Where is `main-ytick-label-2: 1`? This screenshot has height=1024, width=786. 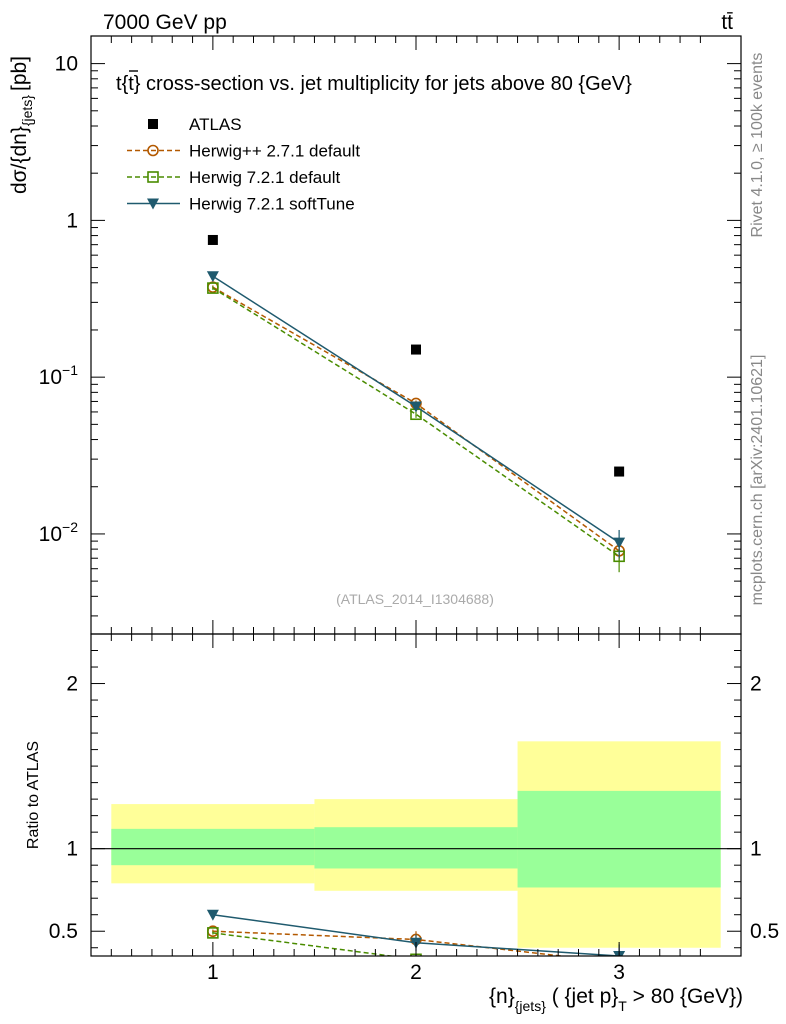 main-ytick-label-2: 1 is located at coordinates (72, 220).